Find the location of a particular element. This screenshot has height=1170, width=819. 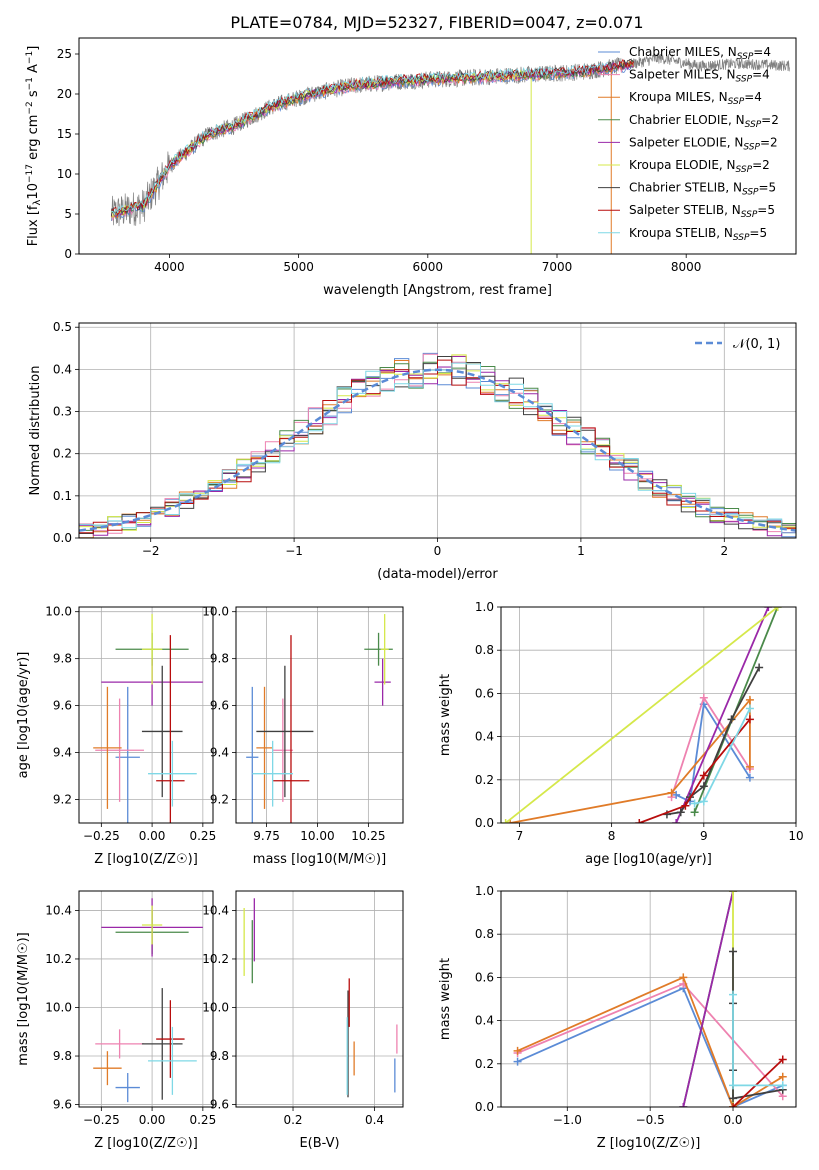

x-axis-label: mass [log10(M/M☉)] is located at coordinates (319, 859).